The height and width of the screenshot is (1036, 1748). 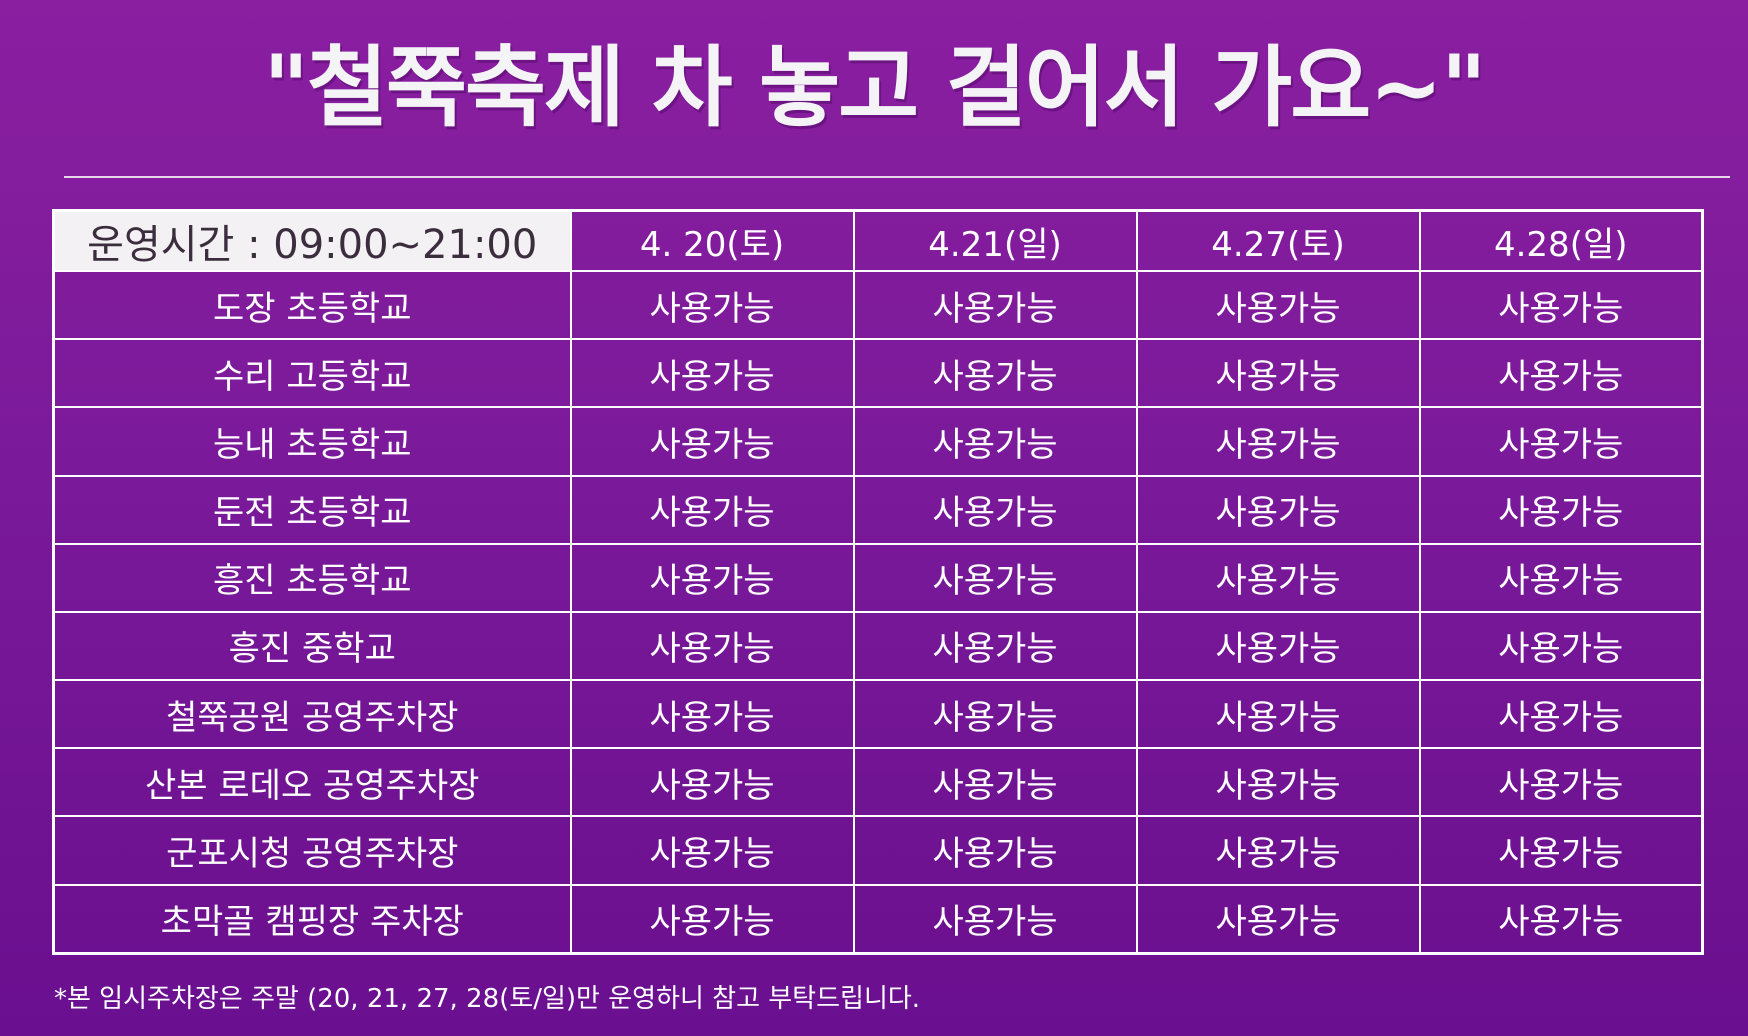 What do you see at coordinates (312, 714) in the screenshot?
I see `parking-lot-name: 철쭉공원 공영주차장` at bounding box center [312, 714].